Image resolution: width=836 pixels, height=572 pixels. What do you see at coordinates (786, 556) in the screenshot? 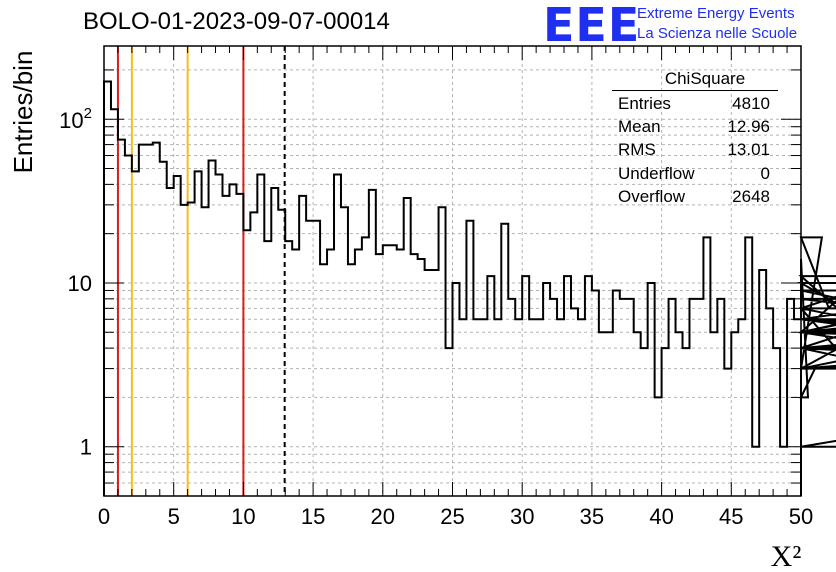
I see `x-axis-label: X²` at bounding box center [786, 556].